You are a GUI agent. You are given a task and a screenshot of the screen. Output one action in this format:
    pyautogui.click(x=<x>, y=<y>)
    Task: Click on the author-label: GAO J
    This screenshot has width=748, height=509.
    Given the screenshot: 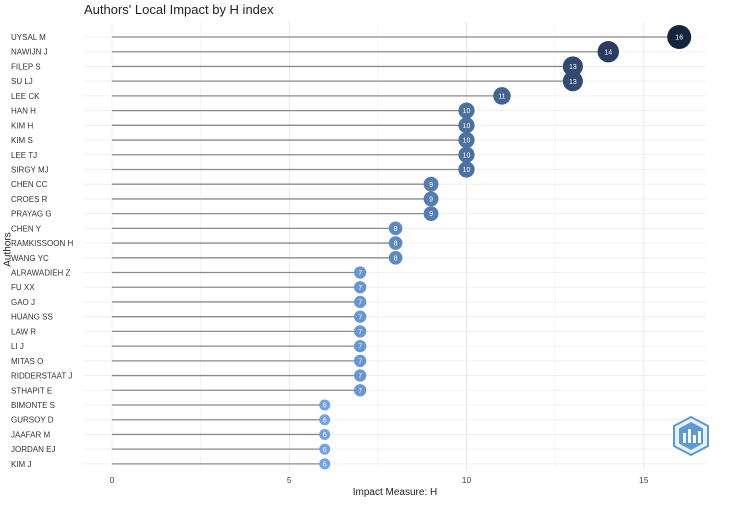 What is the action you would take?
    pyautogui.click(x=23, y=302)
    